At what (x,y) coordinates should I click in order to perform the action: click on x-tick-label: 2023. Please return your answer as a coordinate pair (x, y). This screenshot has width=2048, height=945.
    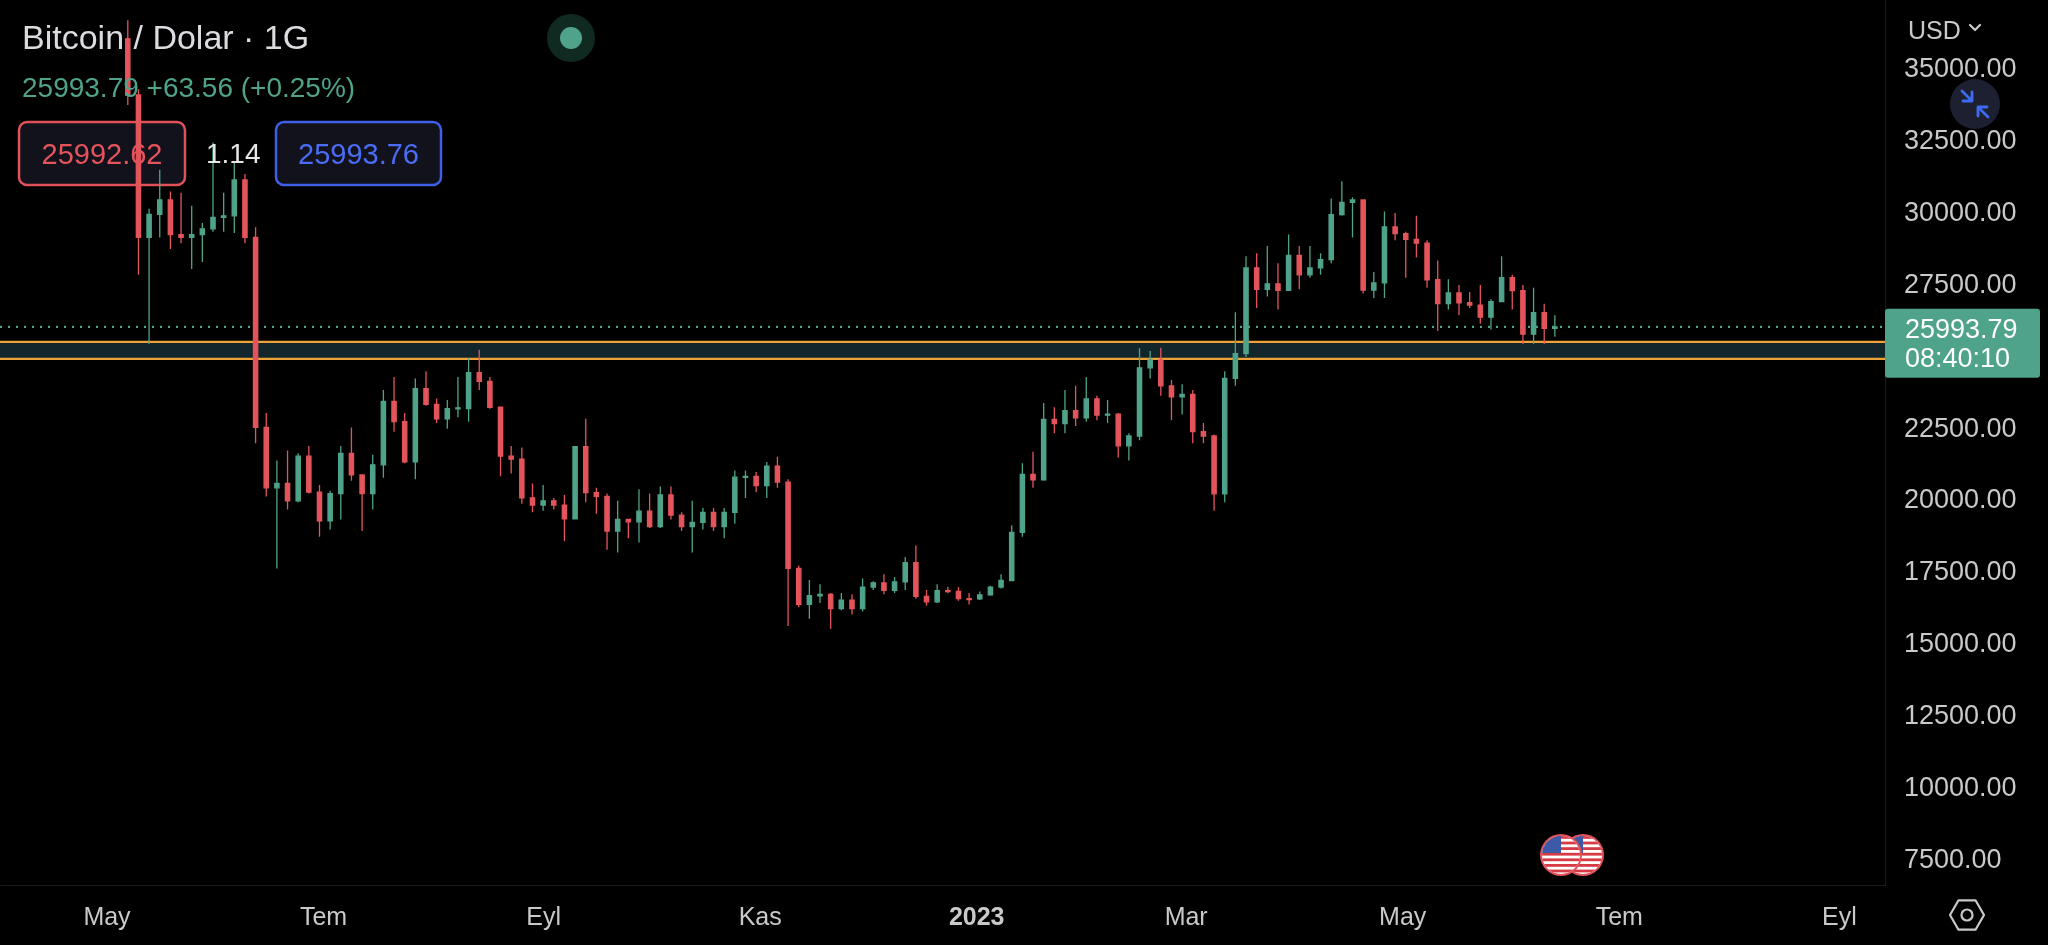
    Looking at the image, I should click on (976, 915).